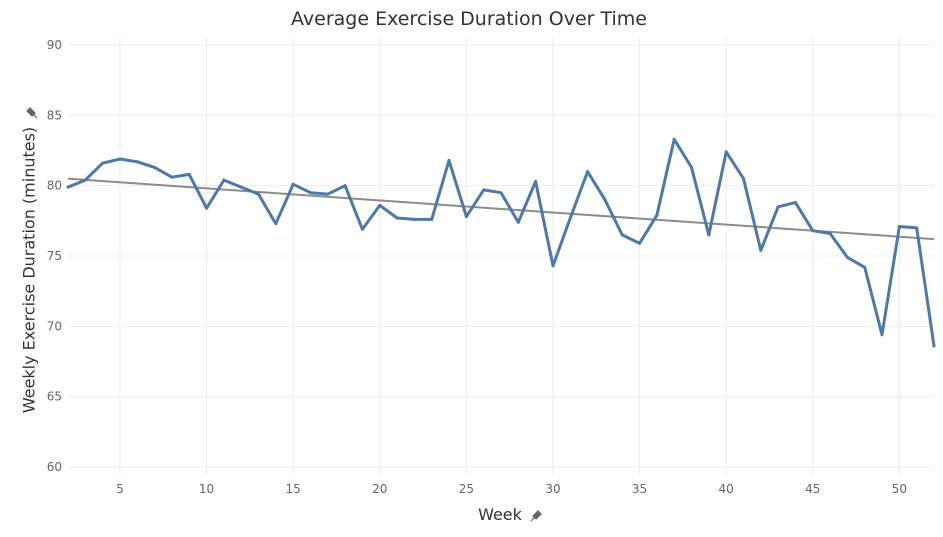  Describe the element at coordinates (293, 489) in the screenshot. I see `x-tick-label: 15` at that location.